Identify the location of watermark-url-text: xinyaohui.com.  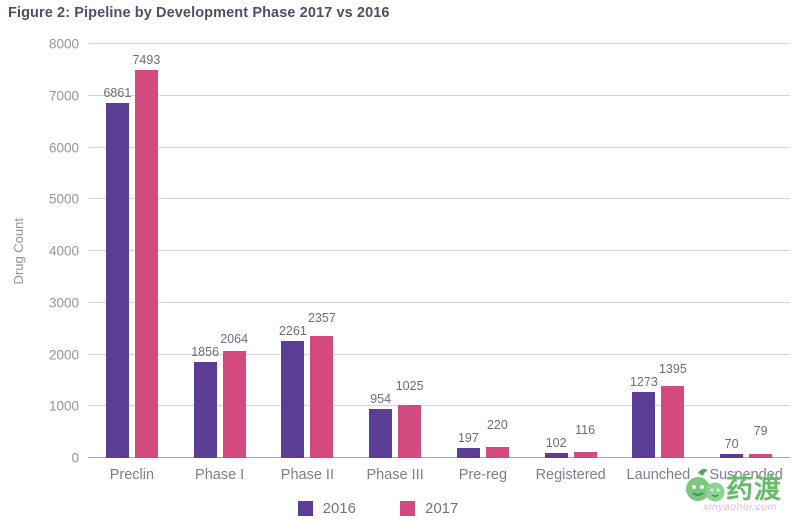
(740, 507).